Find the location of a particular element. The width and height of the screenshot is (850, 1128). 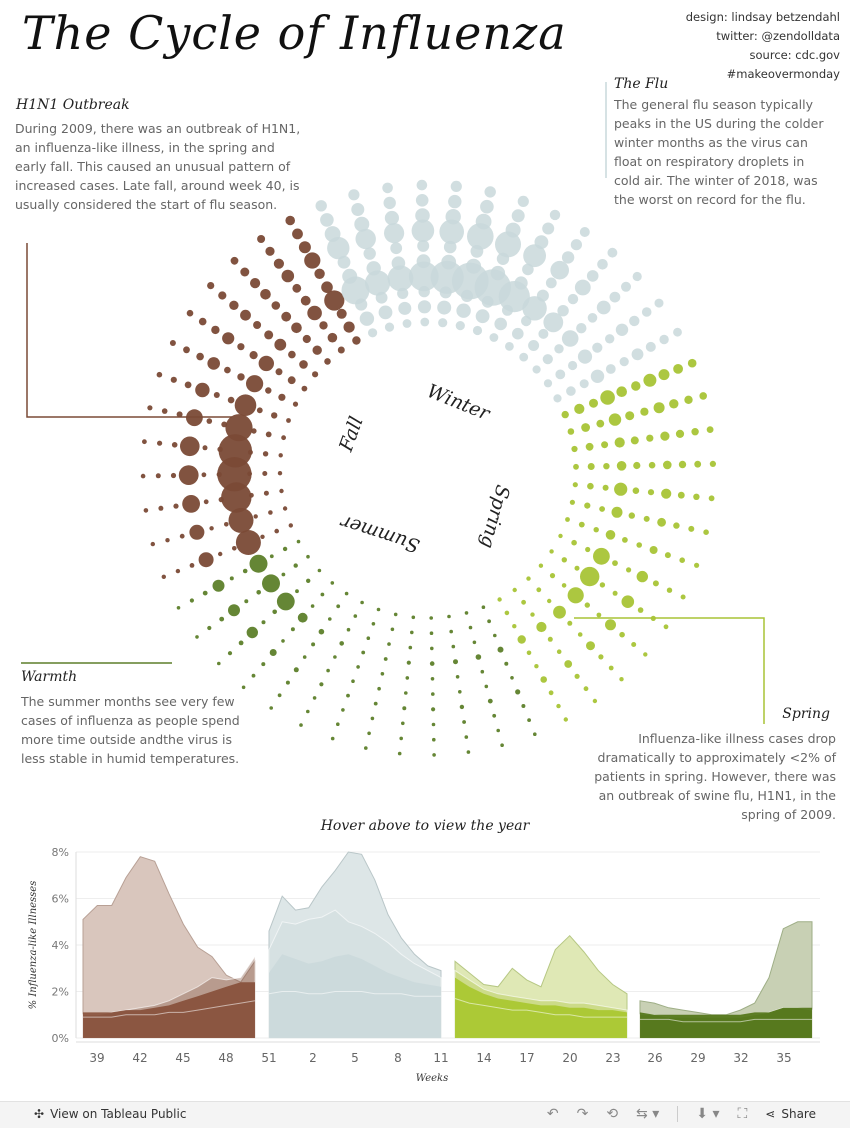

fullscreen-icon: ⛶ is located at coordinates (742, 1114).